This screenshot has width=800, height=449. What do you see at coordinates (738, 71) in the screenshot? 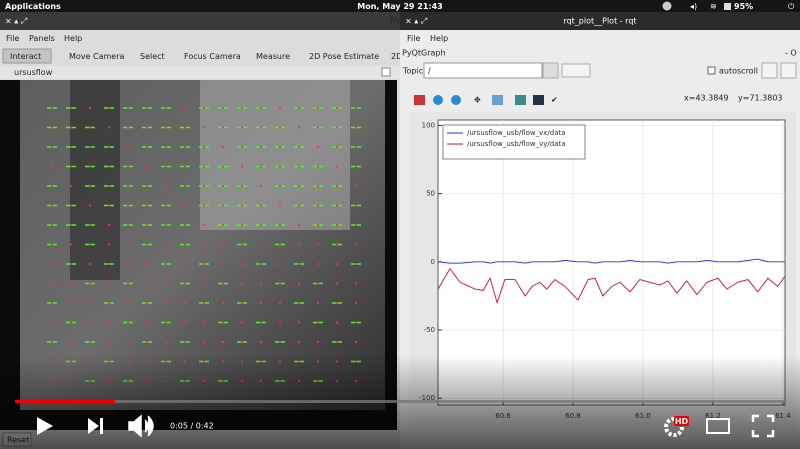
I see `autoscroll-label: autoscroll` at bounding box center [738, 71].